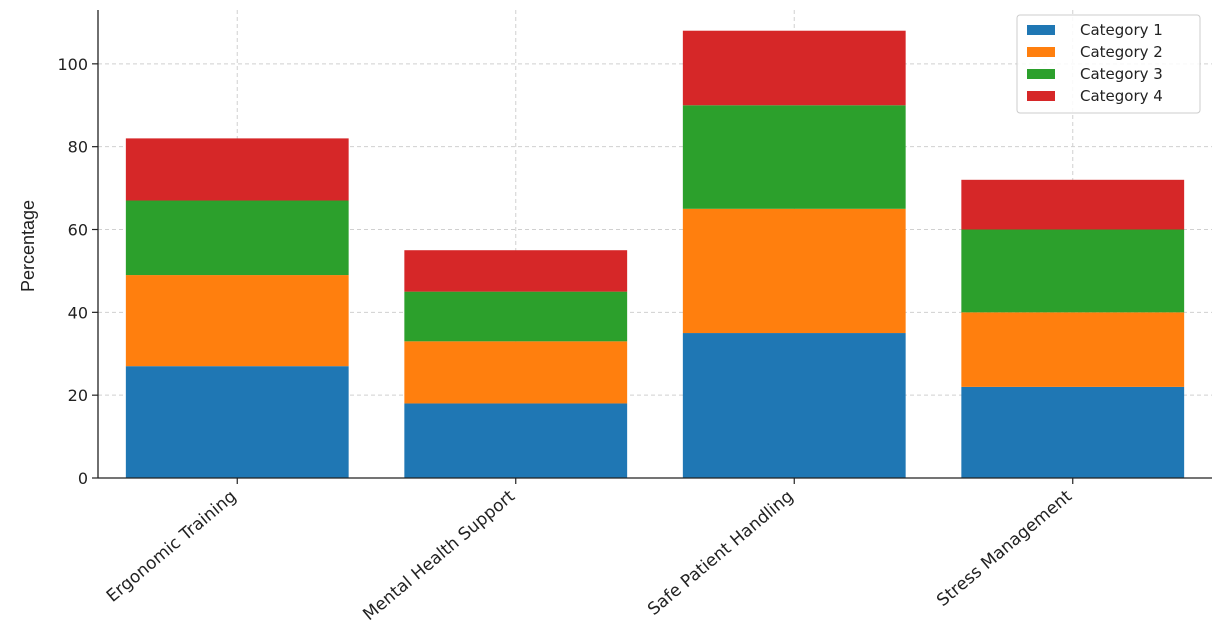 Image resolution: width=1223 pixels, height=644 pixels. I want to click on legend-label: Category 2, so click(1121, 52).